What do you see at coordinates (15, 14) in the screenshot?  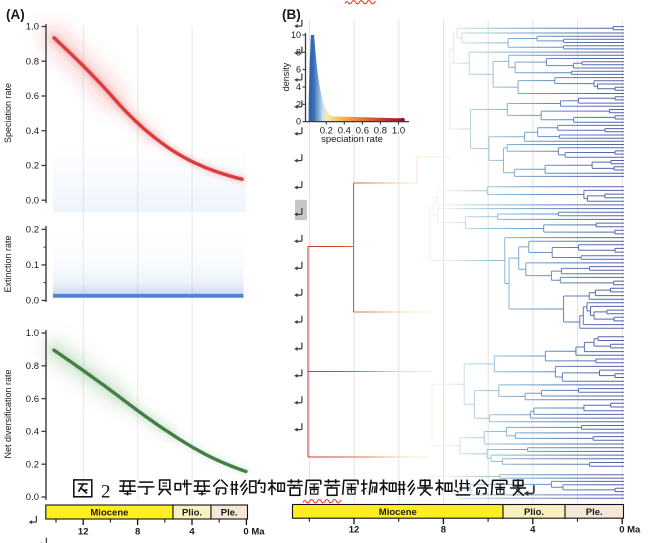 I see `svg-text: (A)` at bounding box center [15, 14].